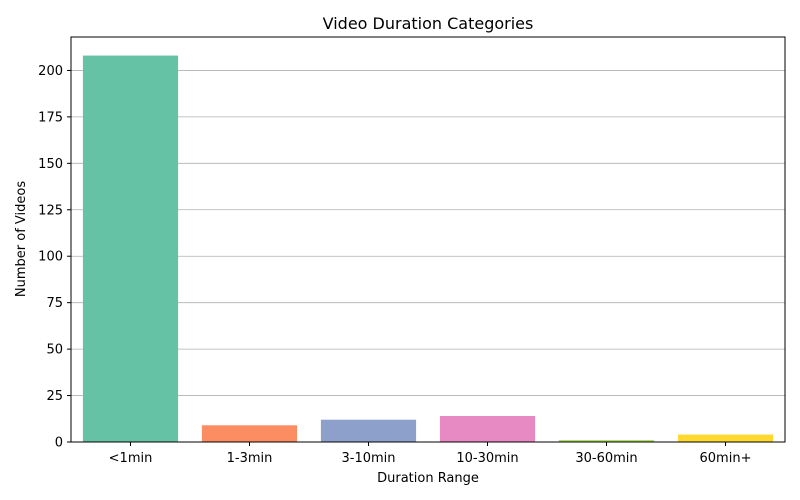 The image size is (800, 500). Describe the element at coordinates (50, 210) in the screenshot. I see `y-tick-label: 125` at that location.